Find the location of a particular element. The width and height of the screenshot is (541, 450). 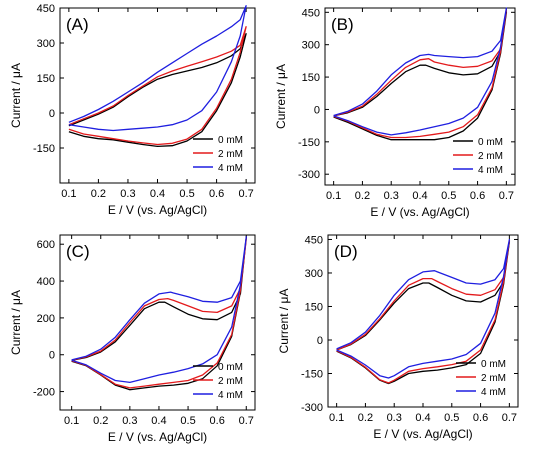

panel-label: (B) is located at coordinates (342, 24).